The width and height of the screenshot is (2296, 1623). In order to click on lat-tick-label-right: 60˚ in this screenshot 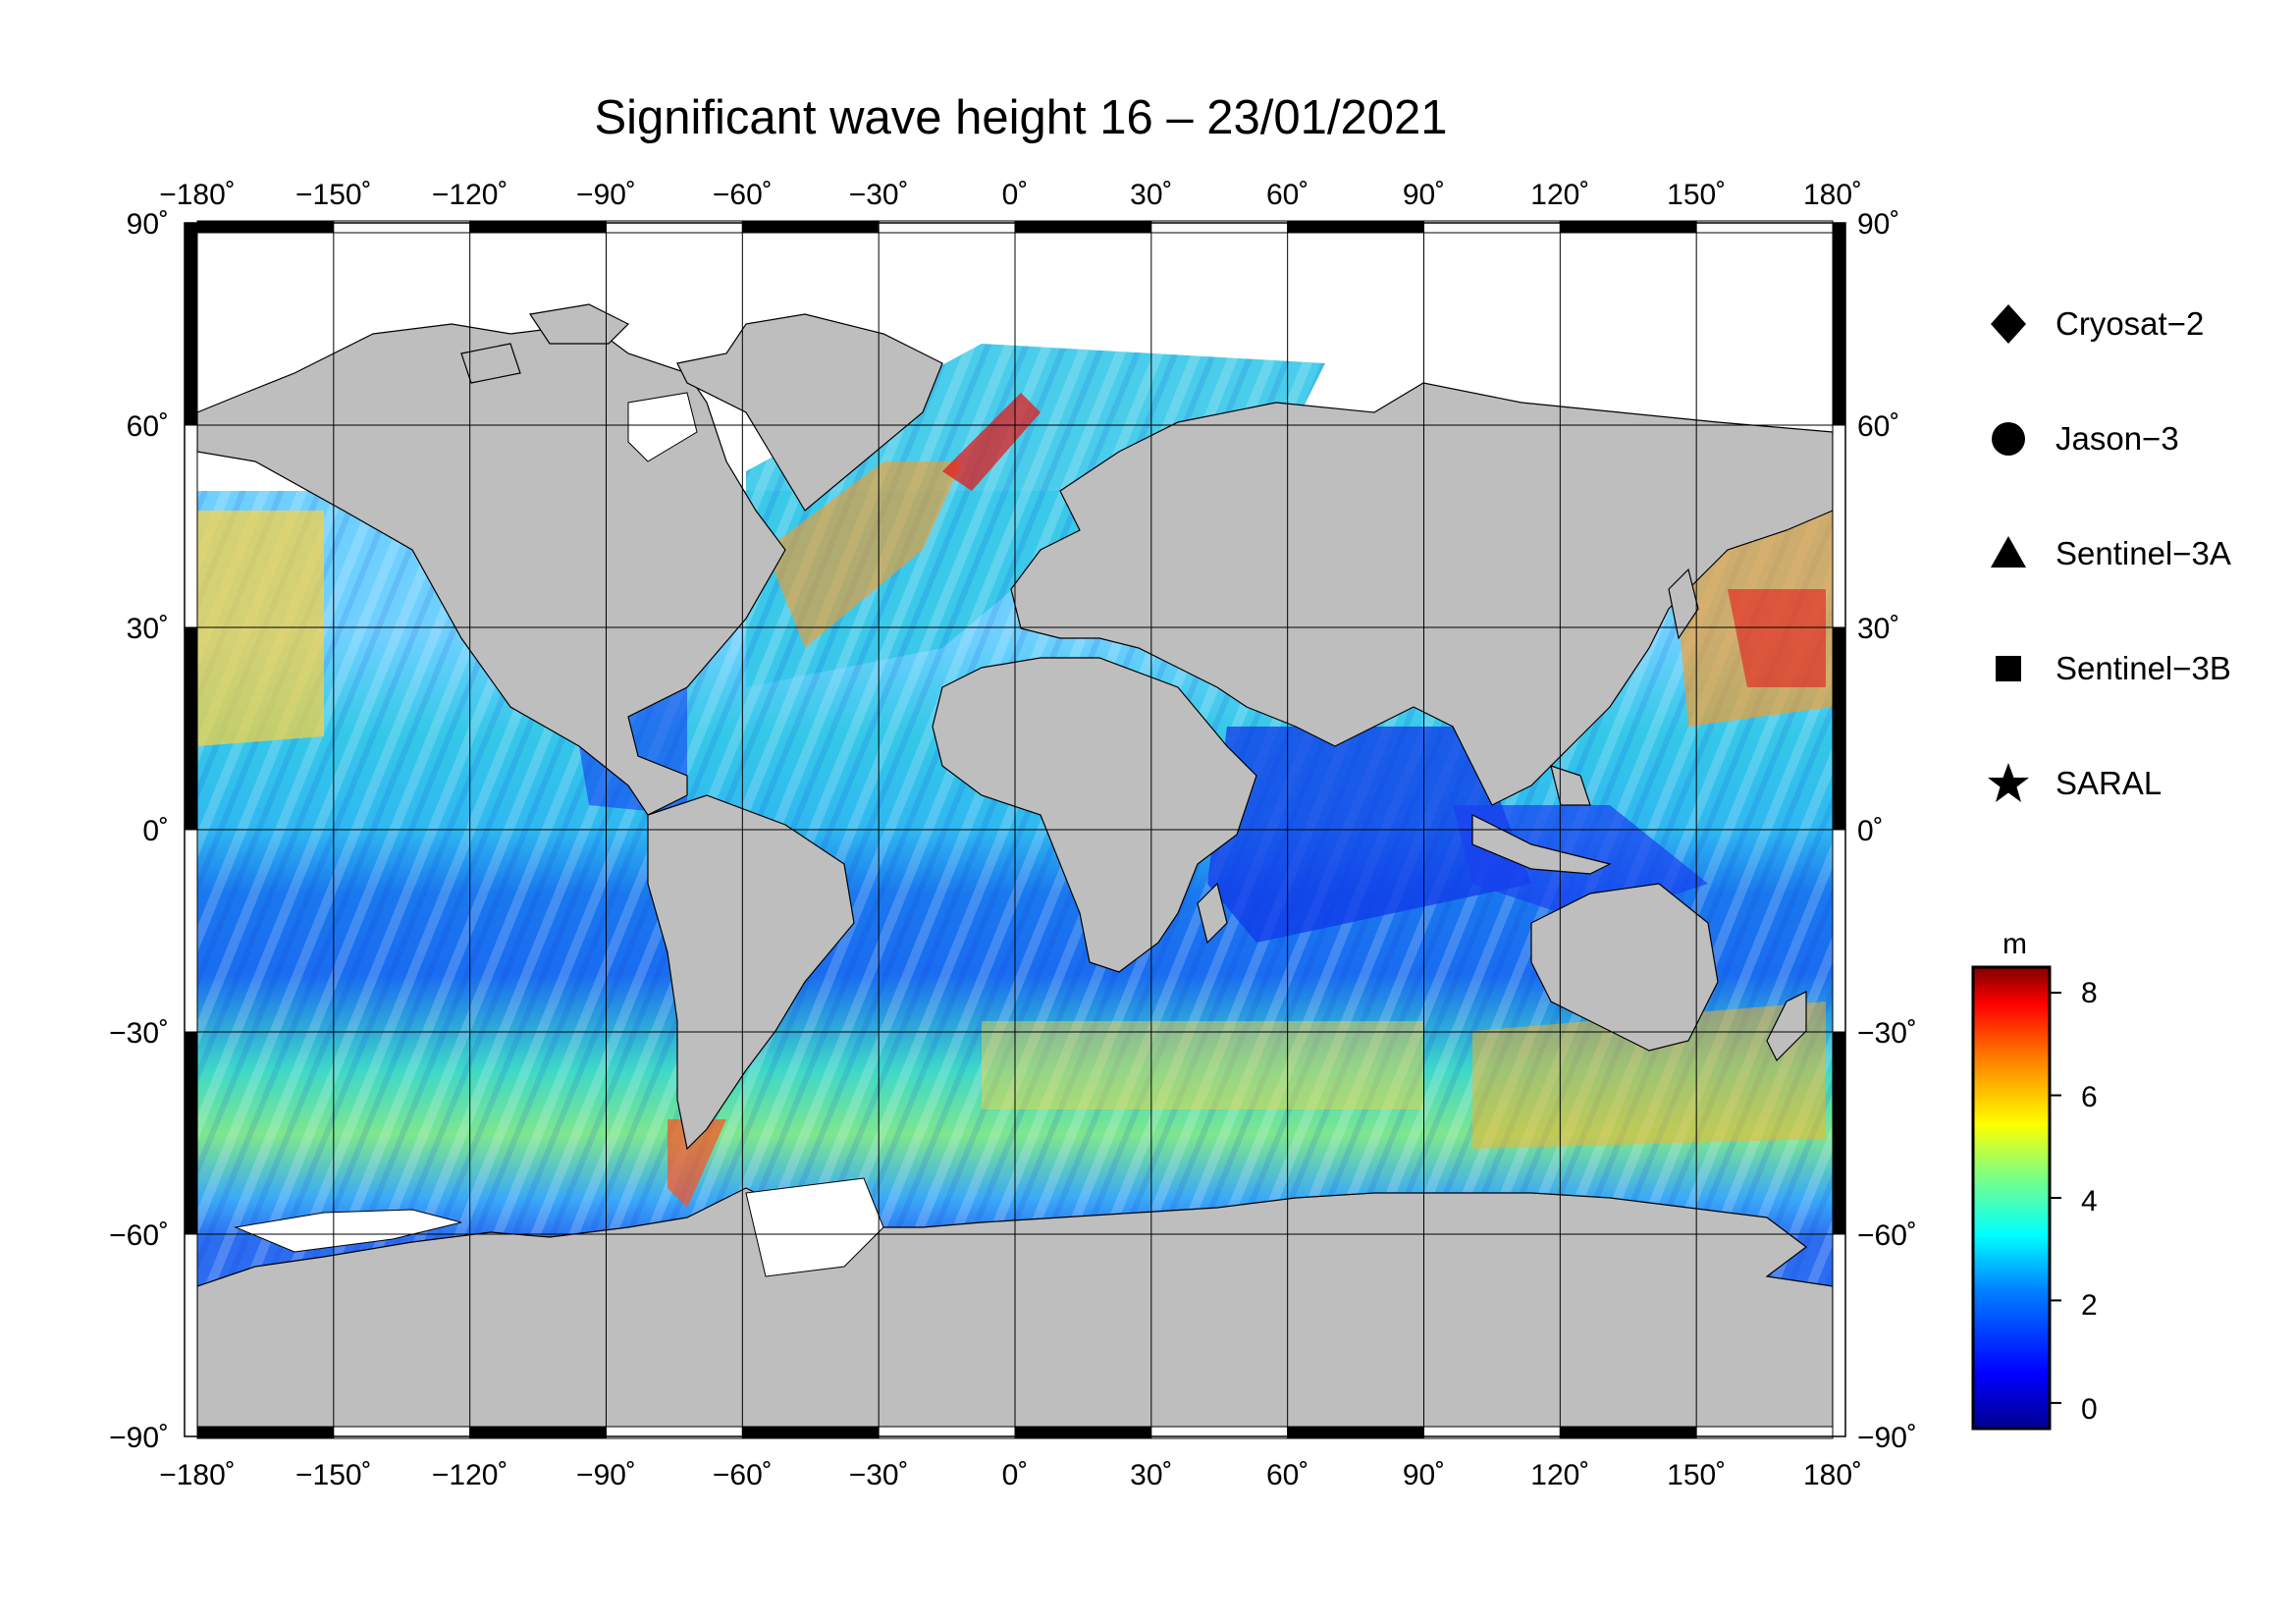, I will do `click(1878, 427)`.